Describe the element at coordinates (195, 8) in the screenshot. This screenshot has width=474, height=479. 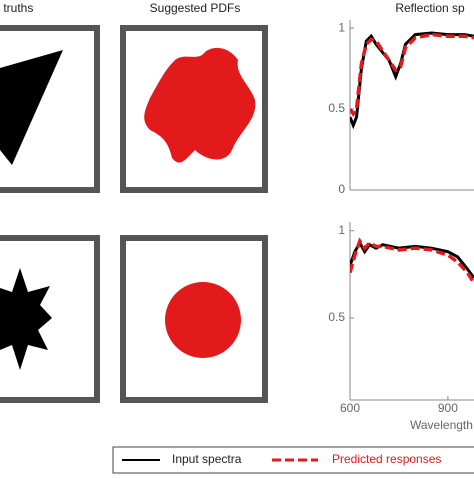
I see `panel-title: Suggested PDFs` at that location.